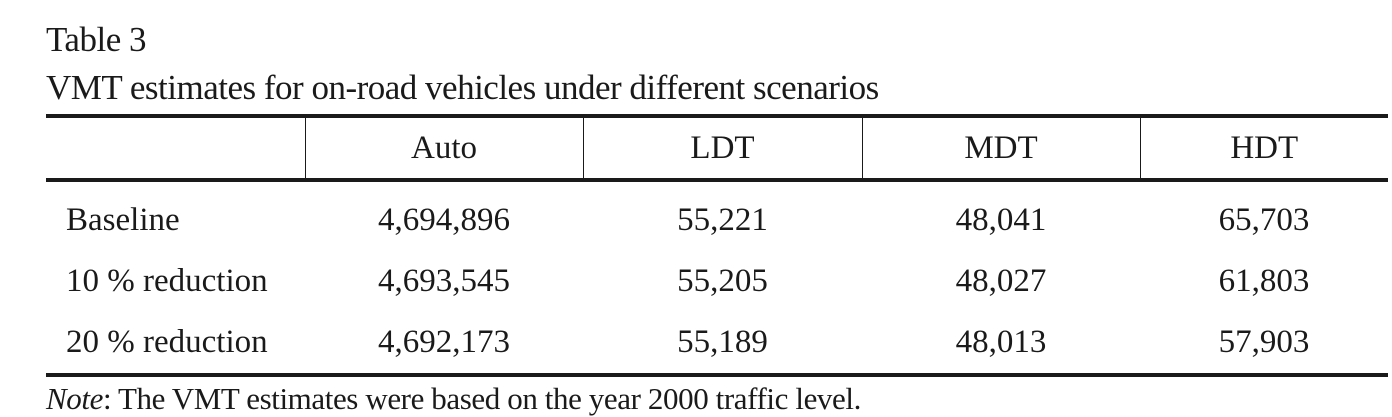 The width and height of the screenshot is (1392, 417). Describe the element at coordinates (444, 281) in the screenshot. I see `cell-auto: 4,693,545` at that location.